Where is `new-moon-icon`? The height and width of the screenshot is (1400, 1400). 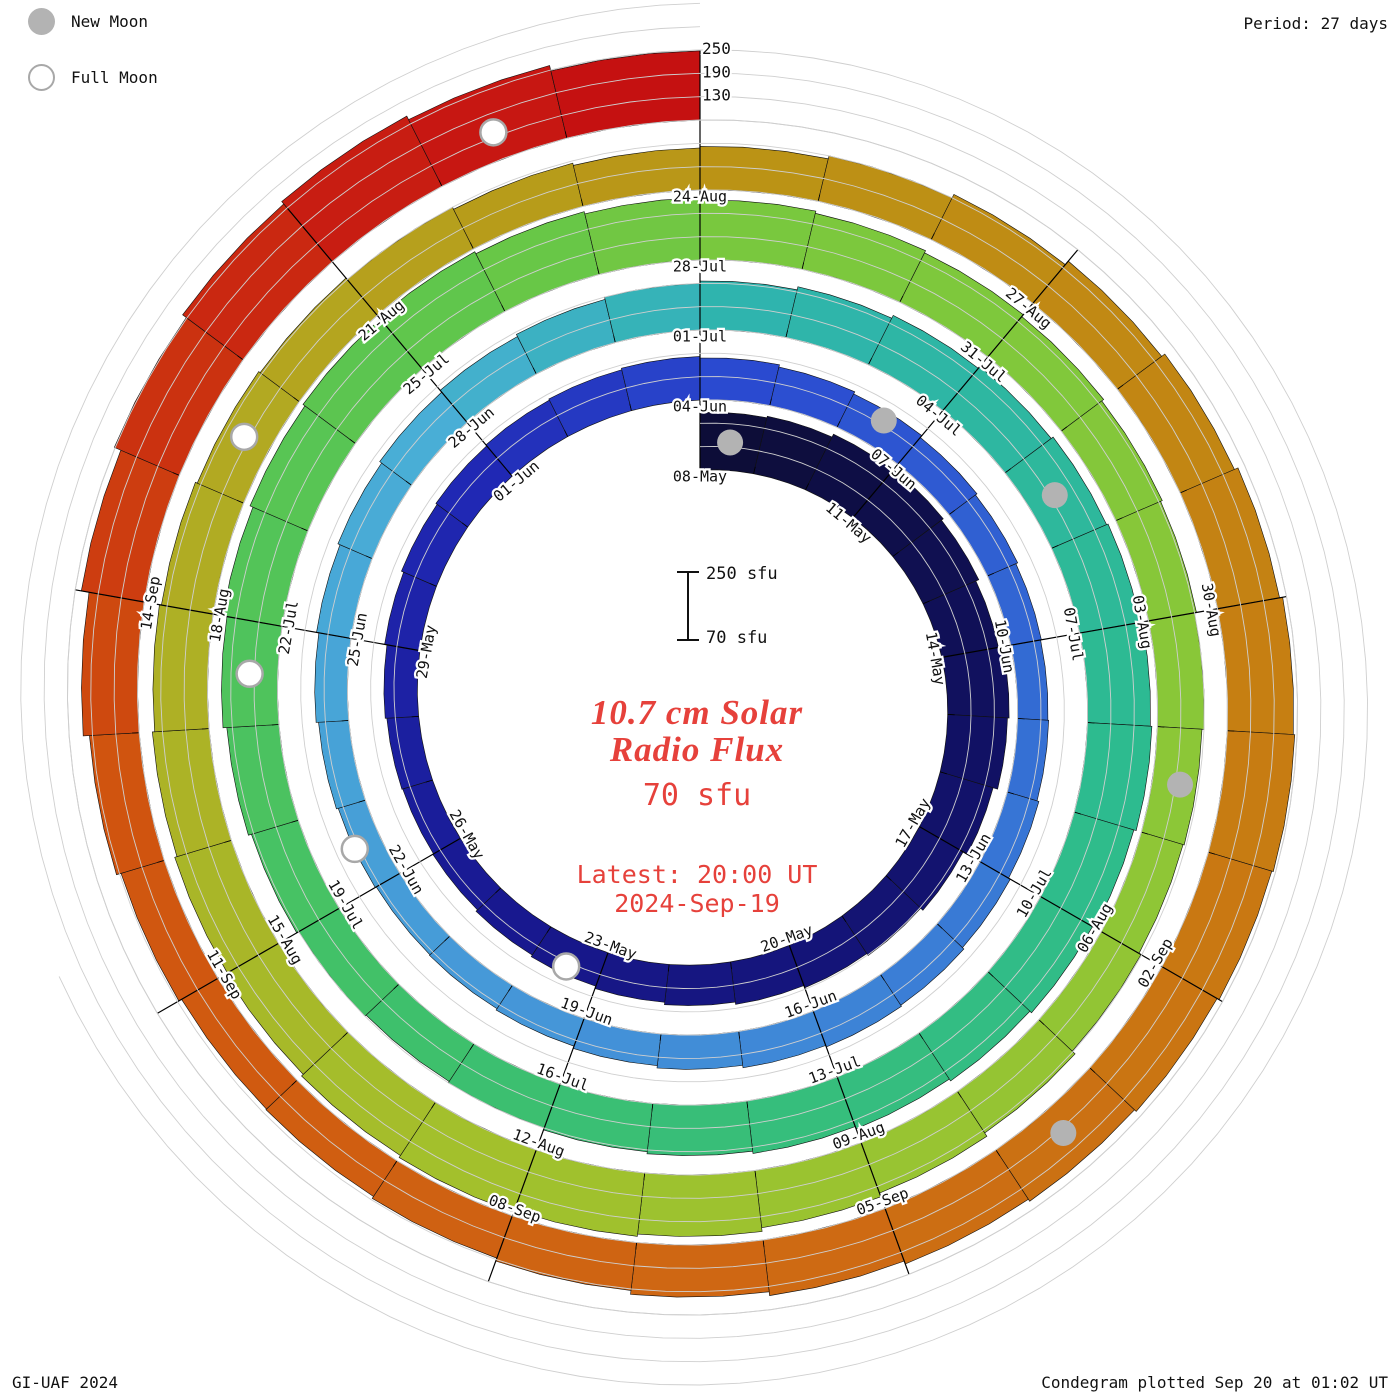 new-moon-icon is located at coordinates (41, 21).